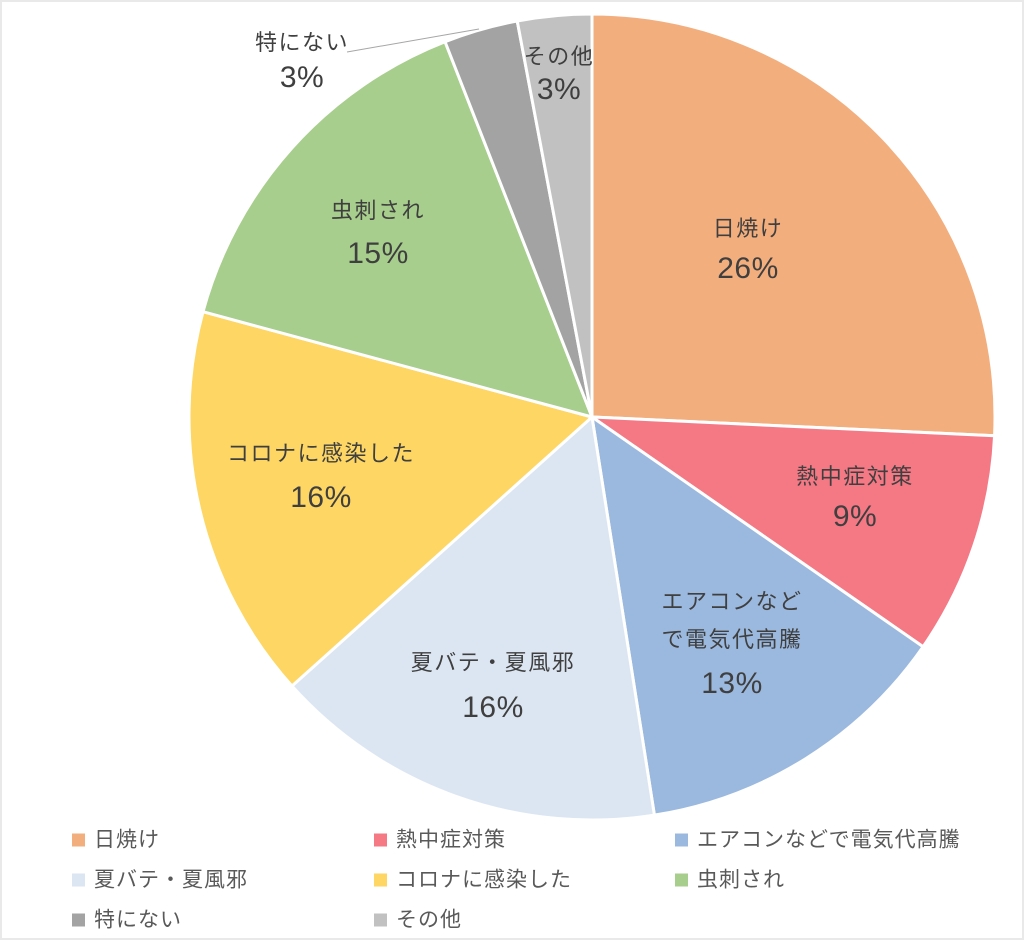  I want to click on legend-label-1: 熱中症対策, so click(451, 840).